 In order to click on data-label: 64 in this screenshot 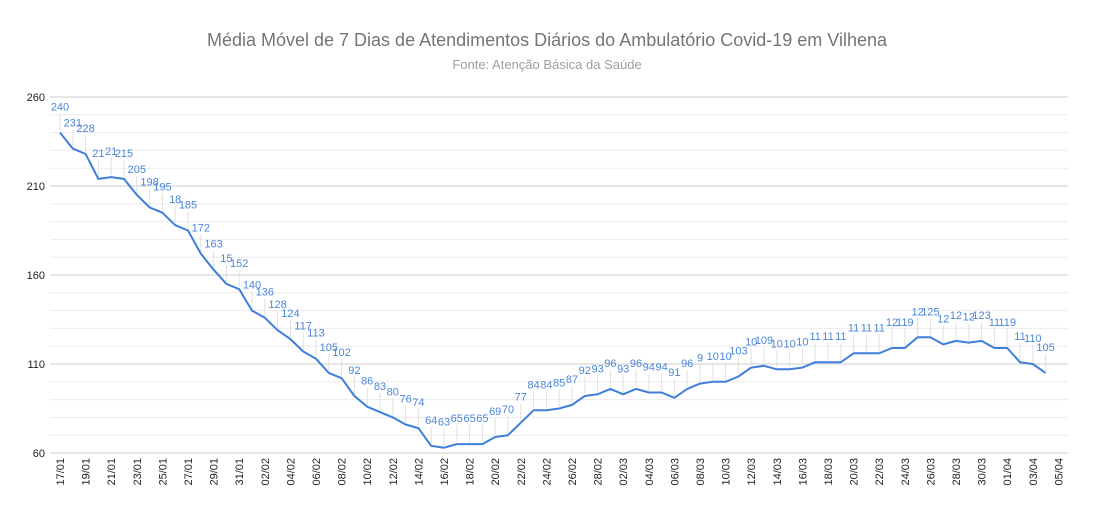, I will do `click(431, 421)`.